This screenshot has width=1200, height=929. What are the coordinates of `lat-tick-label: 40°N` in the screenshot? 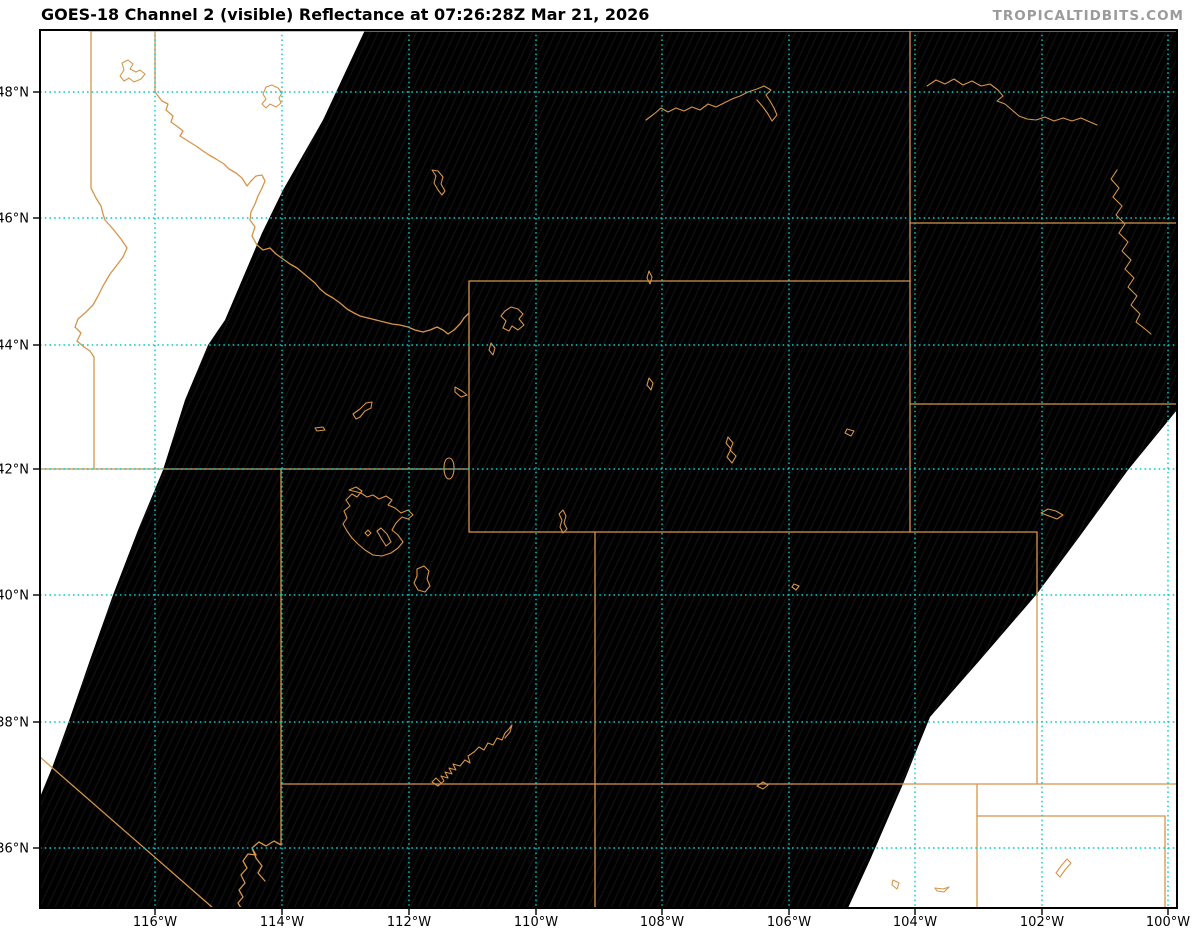 It's located at (14, 596).